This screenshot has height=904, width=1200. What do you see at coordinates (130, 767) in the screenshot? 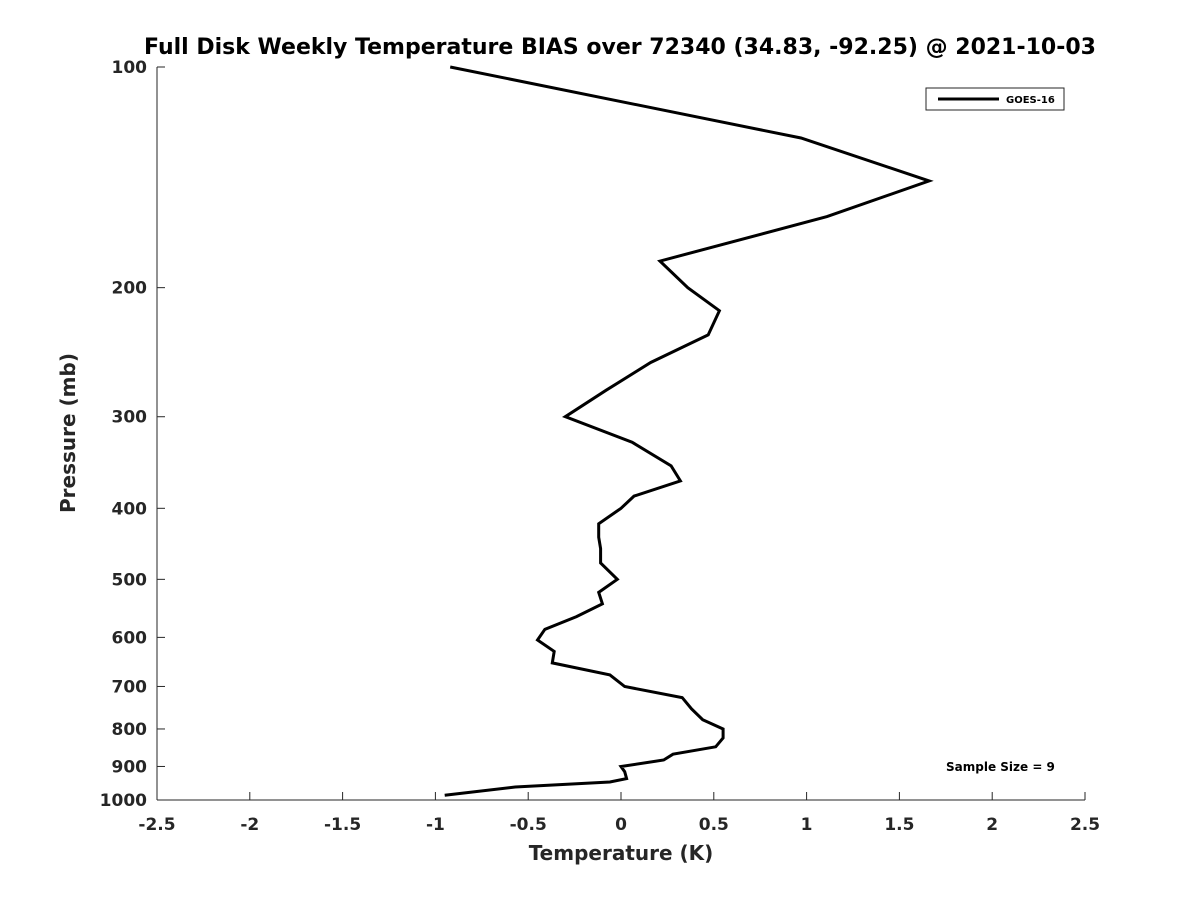
I see `y-tick-label: 900` at bounding box center [130, 767].